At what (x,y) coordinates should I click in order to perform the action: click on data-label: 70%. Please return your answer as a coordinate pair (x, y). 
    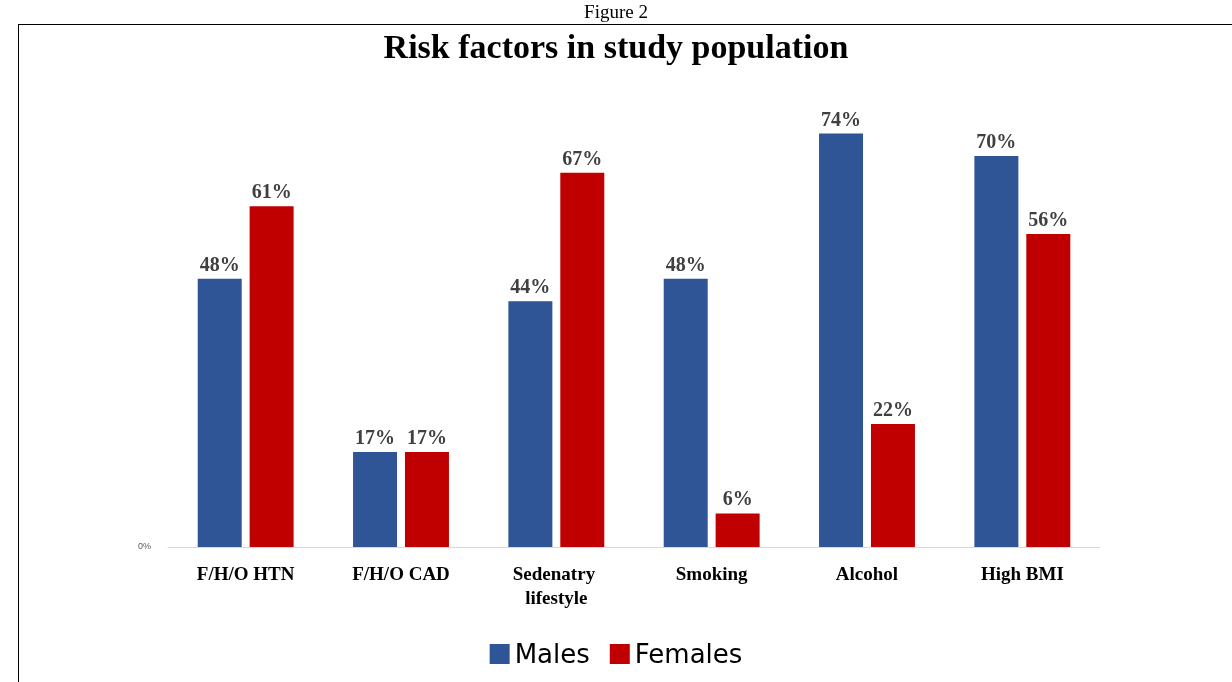
    Looking at the image, I should click on (996, 140).